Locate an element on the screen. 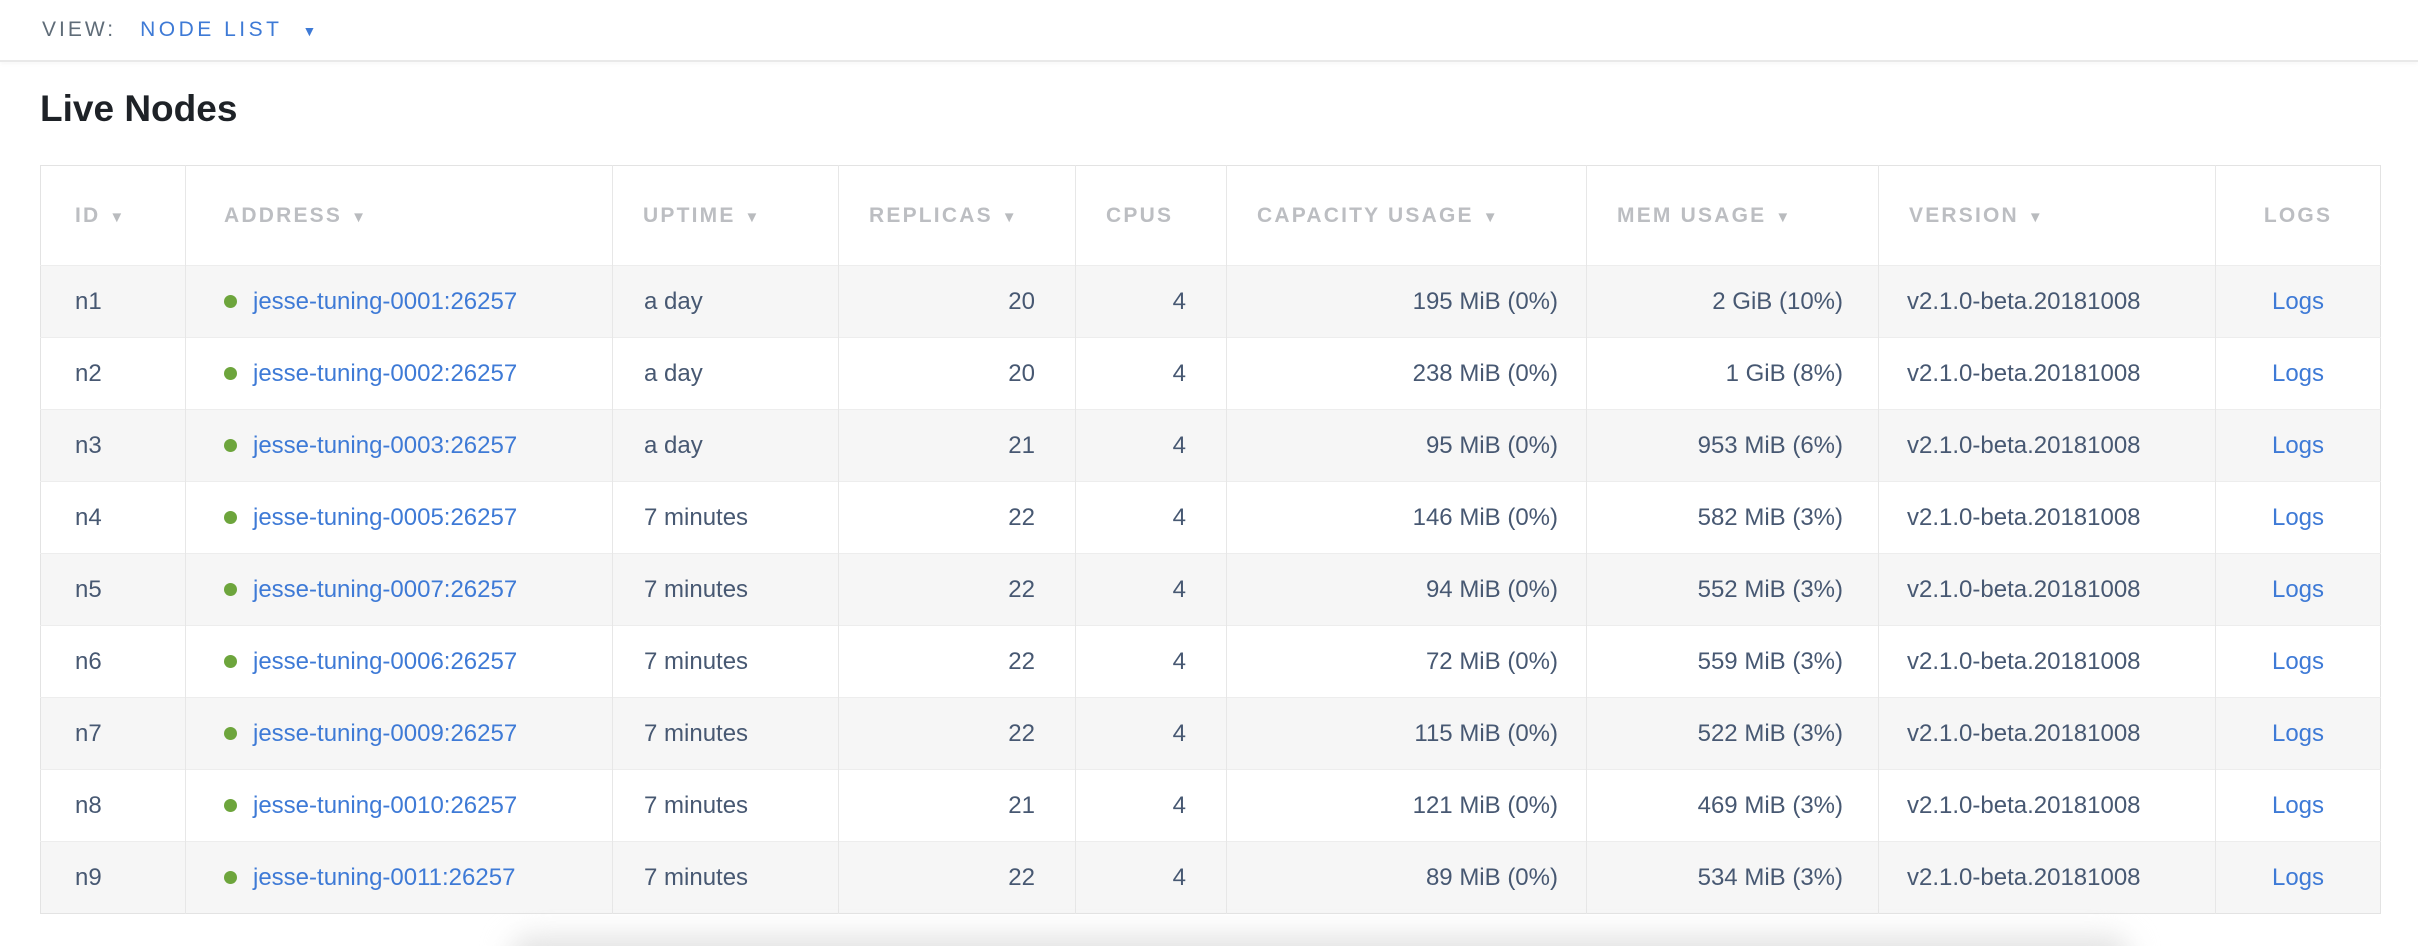 This screenshot has width=2418, height=946. cell-mem-usage: 582 MiB (3%) is located at coordinates (1732, 517).